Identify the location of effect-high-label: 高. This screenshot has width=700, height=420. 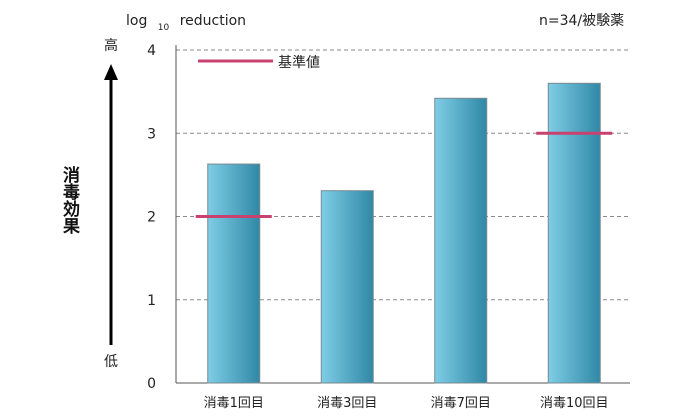
(111, 45).